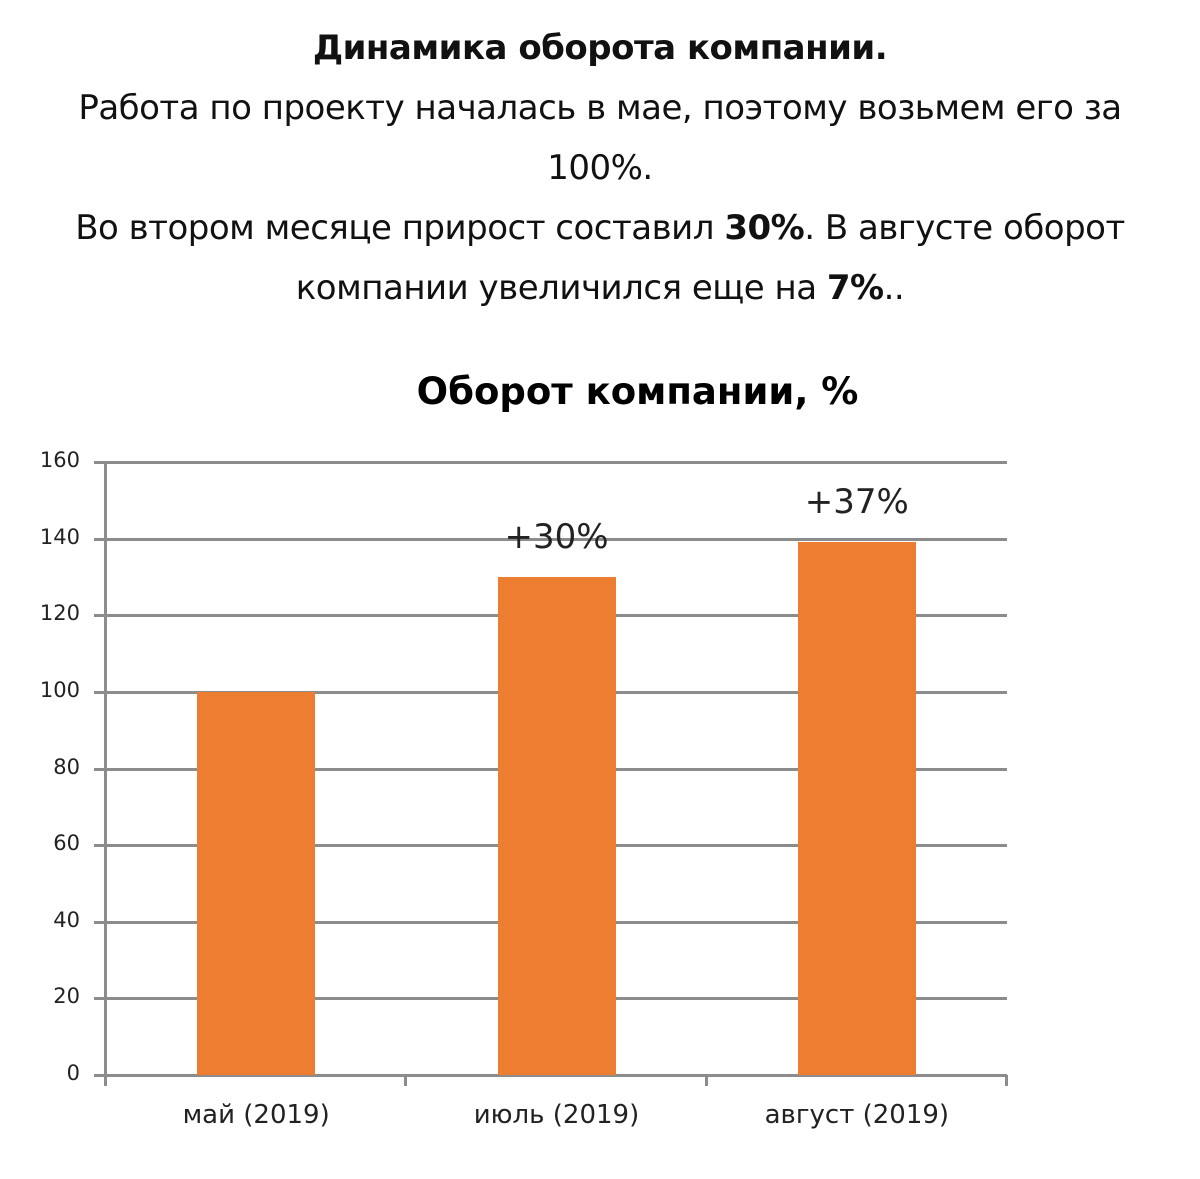 The width and height of the screenshot is (1200, 1179). I want to click on y-axis-line, so click(105, 774).